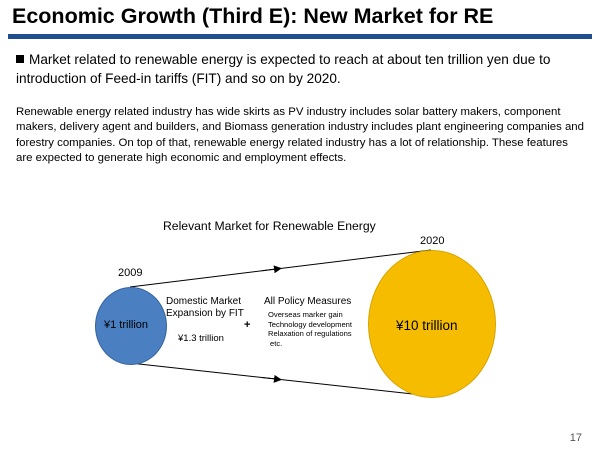 Image resolution: width=600 pixels, height=450 pixels. What do you see at coordinates (432, 241) in the screenshot?
I see `end-year-label: 2020` at bounding box center [432, 241].